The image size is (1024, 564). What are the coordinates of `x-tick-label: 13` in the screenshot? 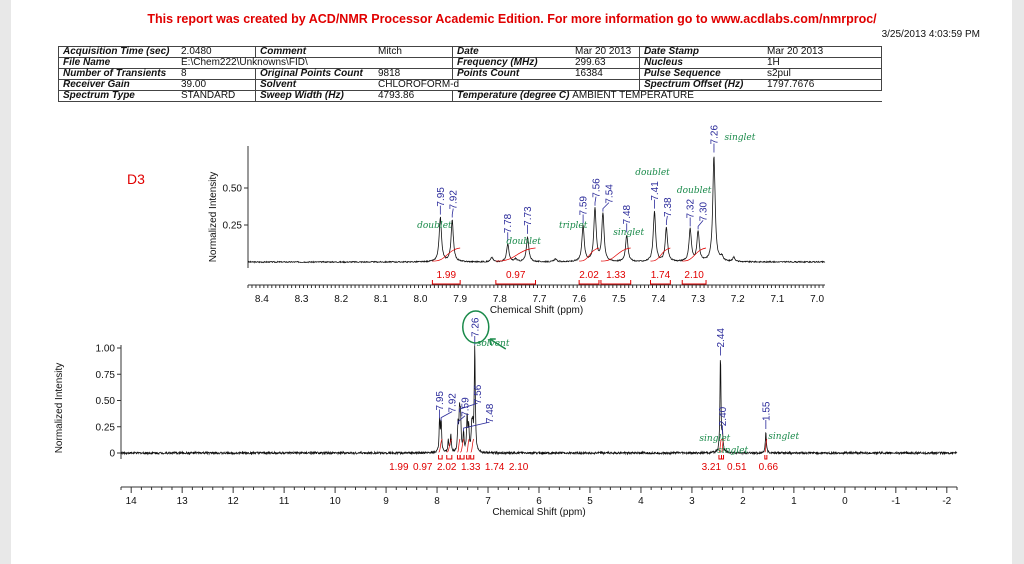 It's located at (183, 501).